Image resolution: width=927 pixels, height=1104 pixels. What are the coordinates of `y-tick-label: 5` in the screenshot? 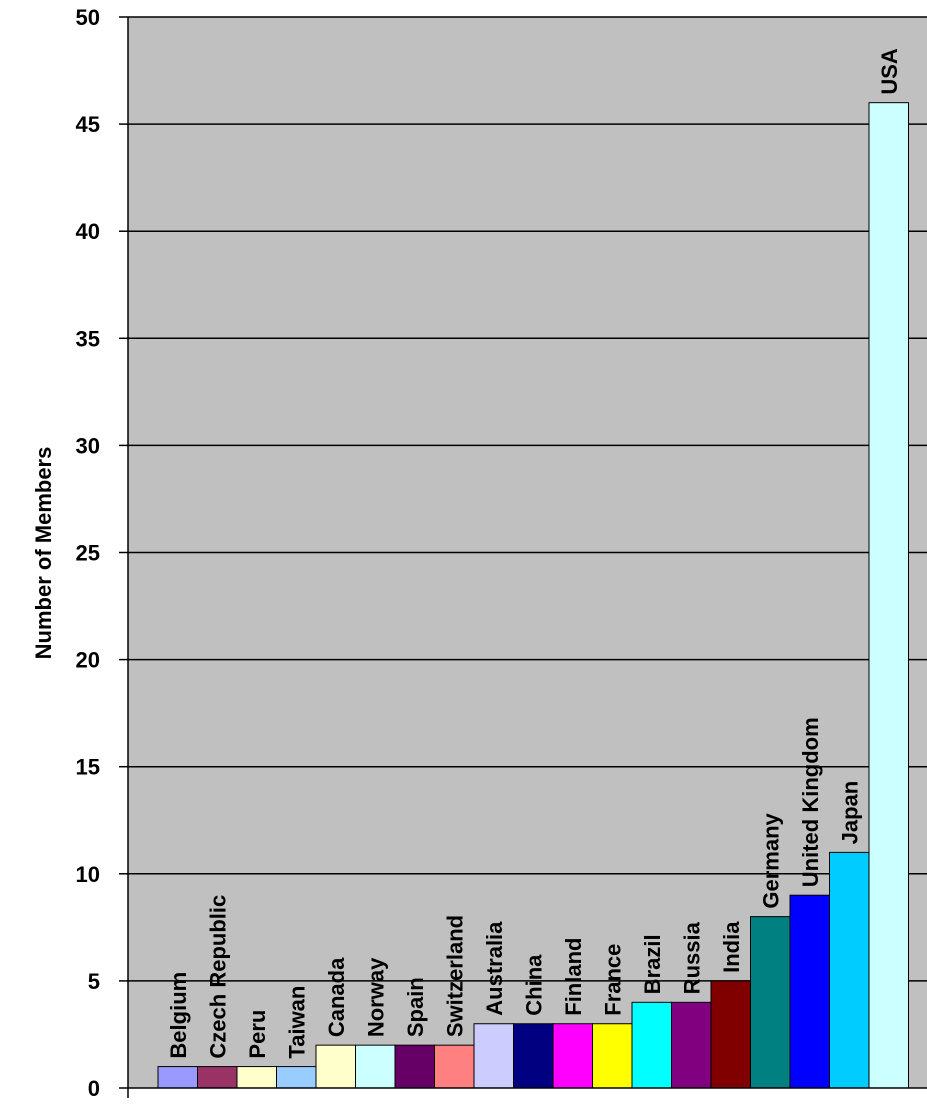 It's located at (94, 981).